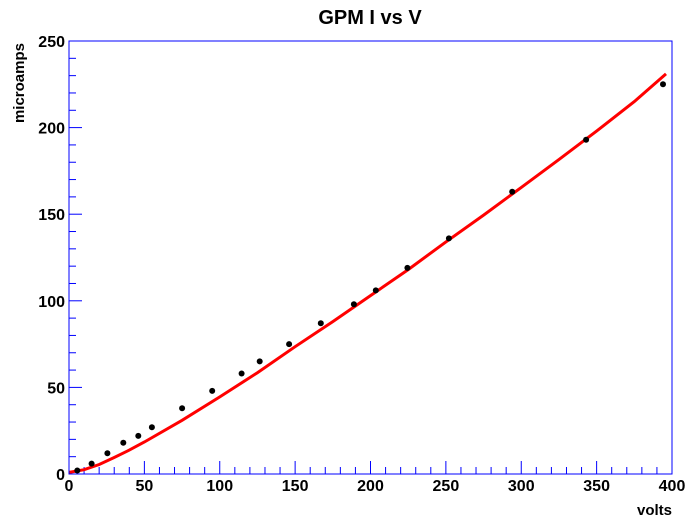 The image size is (690, 528). I want to click on x-tick-label: 350, so click(596, 486).